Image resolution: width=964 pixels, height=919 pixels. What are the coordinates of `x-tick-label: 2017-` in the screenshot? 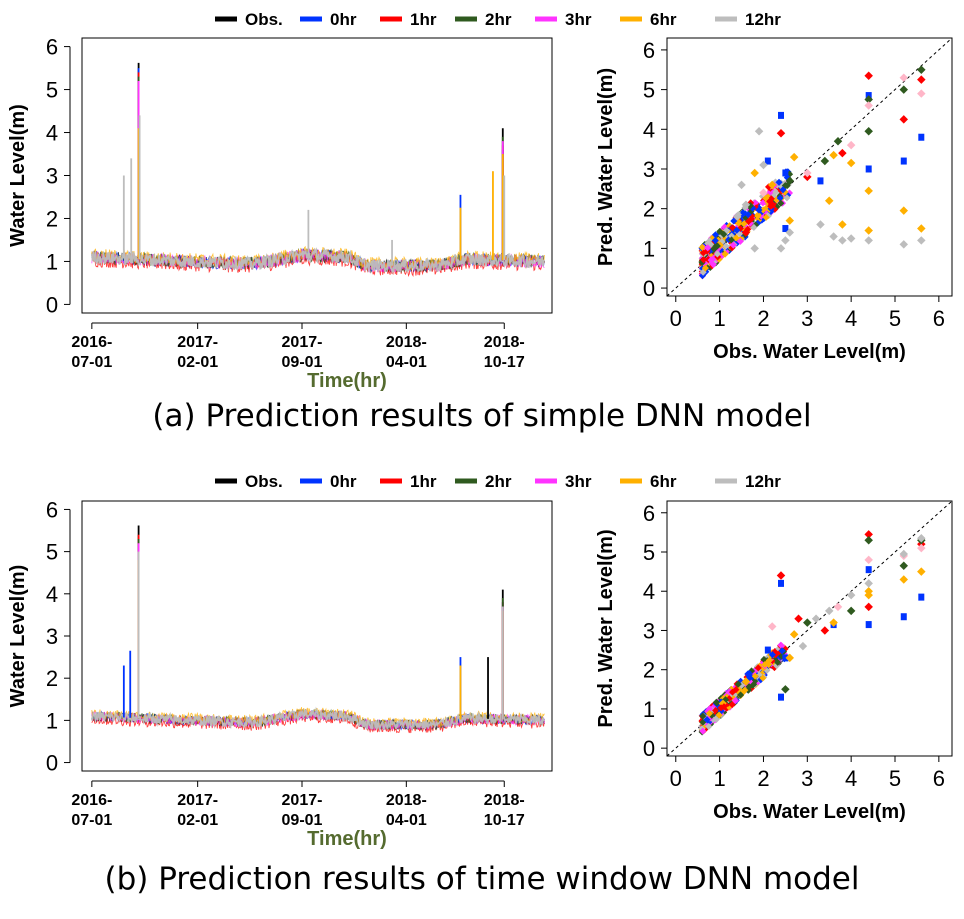 It's located at (302, 342).